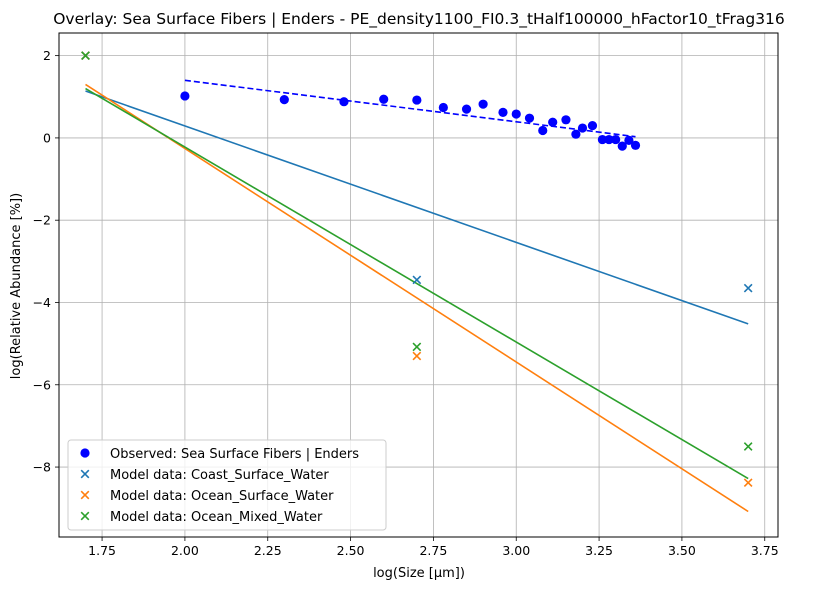 The height and width of the screenshot is (590, 820). I want to click on x-tick-label: 2.00, so click(185, 550).